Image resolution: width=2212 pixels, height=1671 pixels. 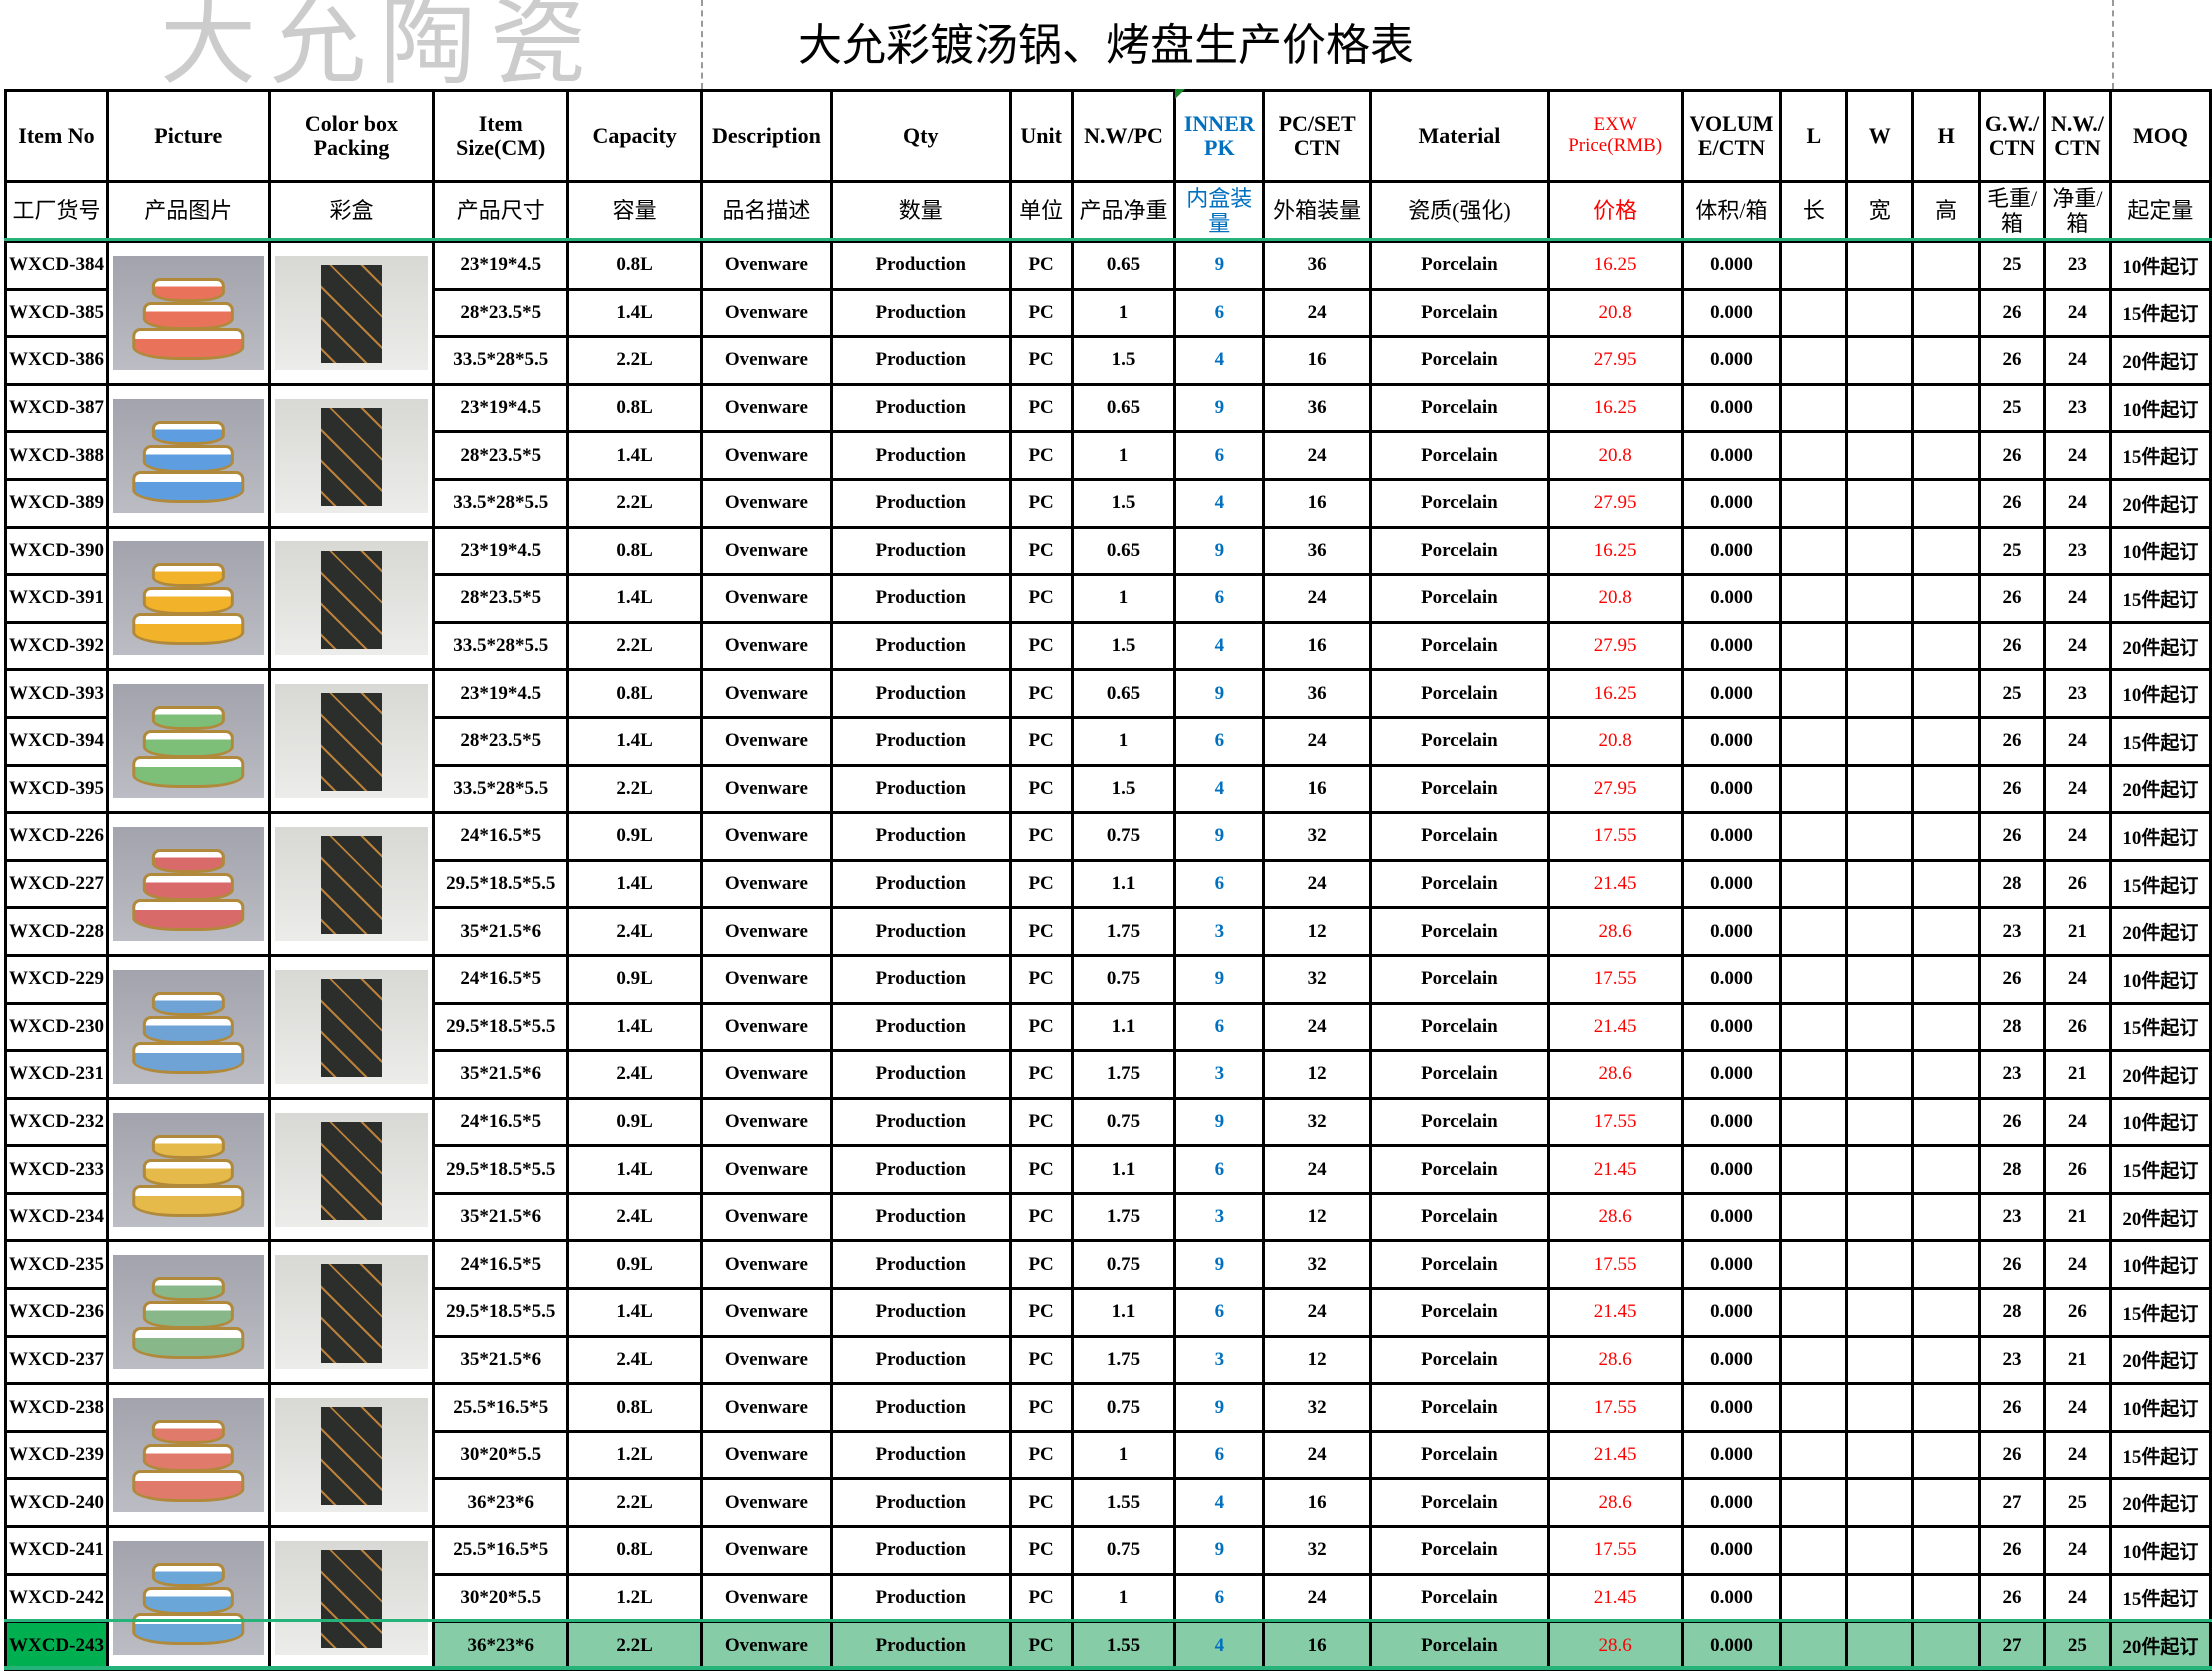 What do you see at coordinates (56, 136) in the screenshot?
I see `column-header: Item No` at bounding box center [56, 136].